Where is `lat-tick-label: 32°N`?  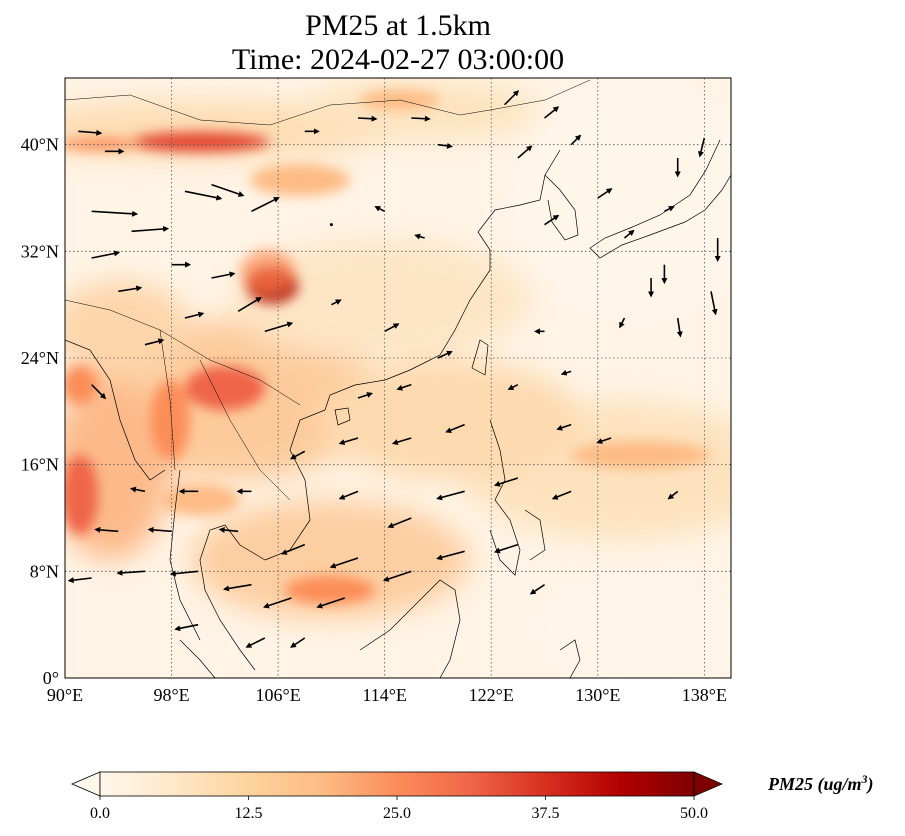
lat-tick-label: 32°N is located at coordinates (40, 251).